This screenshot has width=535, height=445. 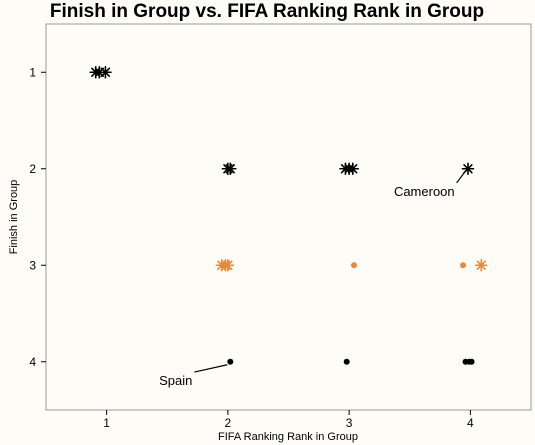 What do you see at coordinates (175, 380) in the screenshot?
I see `annotation-label: Spain` at bounding box center [175, 380].